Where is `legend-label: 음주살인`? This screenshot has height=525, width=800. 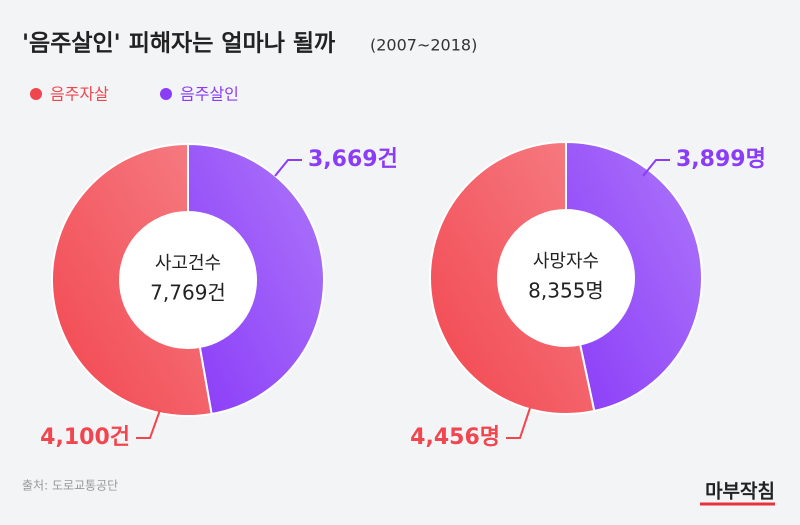 legend-label: 음주살인 is located at coordinates (209, 94).